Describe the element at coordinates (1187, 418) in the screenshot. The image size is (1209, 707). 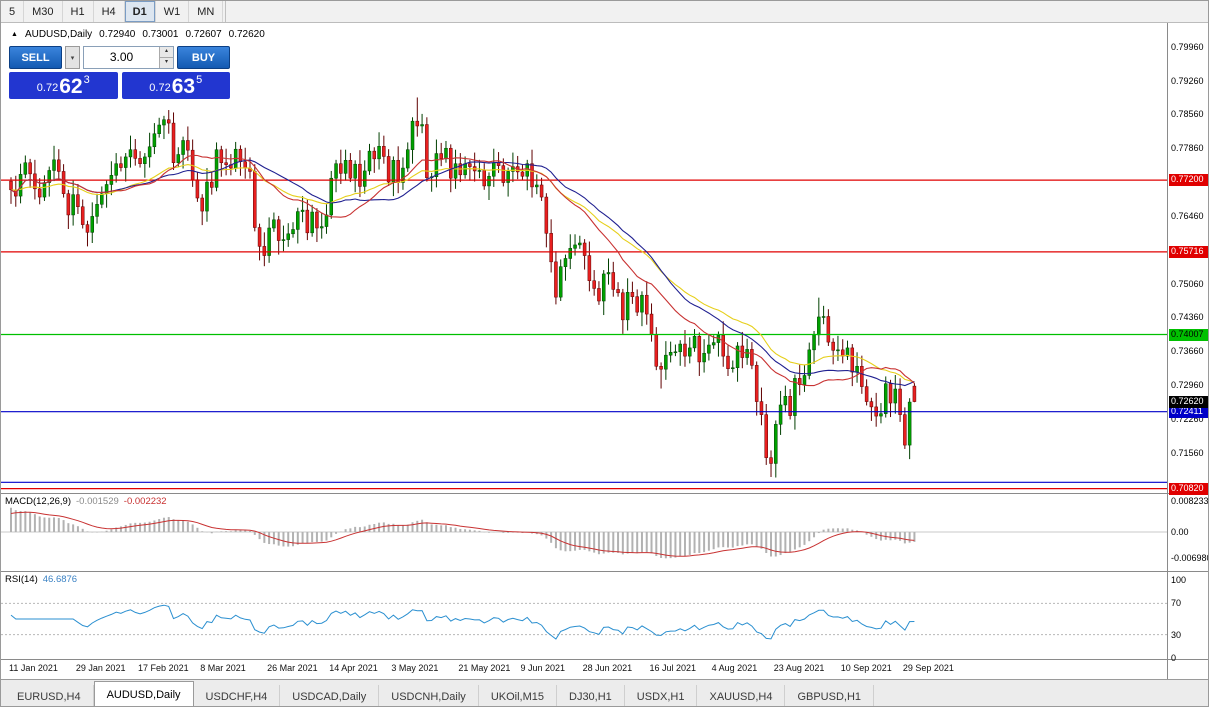
I see `price-scale-label: 0.72260` at that location.